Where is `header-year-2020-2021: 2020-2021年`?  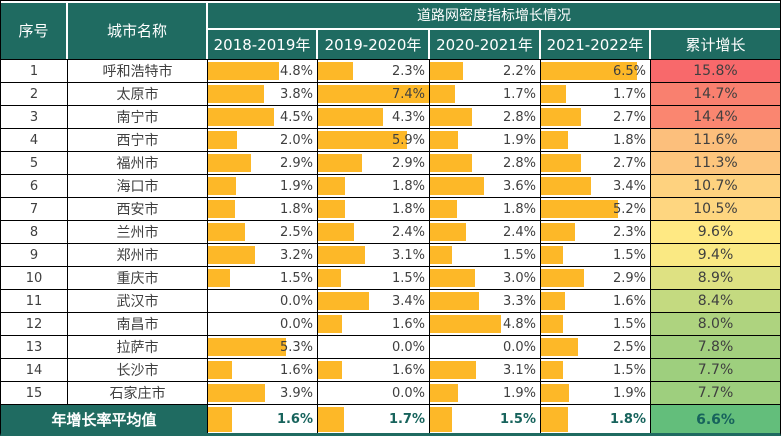 header-year-2020-2021: 2020-2021年 is located at coordinates (485, 44).